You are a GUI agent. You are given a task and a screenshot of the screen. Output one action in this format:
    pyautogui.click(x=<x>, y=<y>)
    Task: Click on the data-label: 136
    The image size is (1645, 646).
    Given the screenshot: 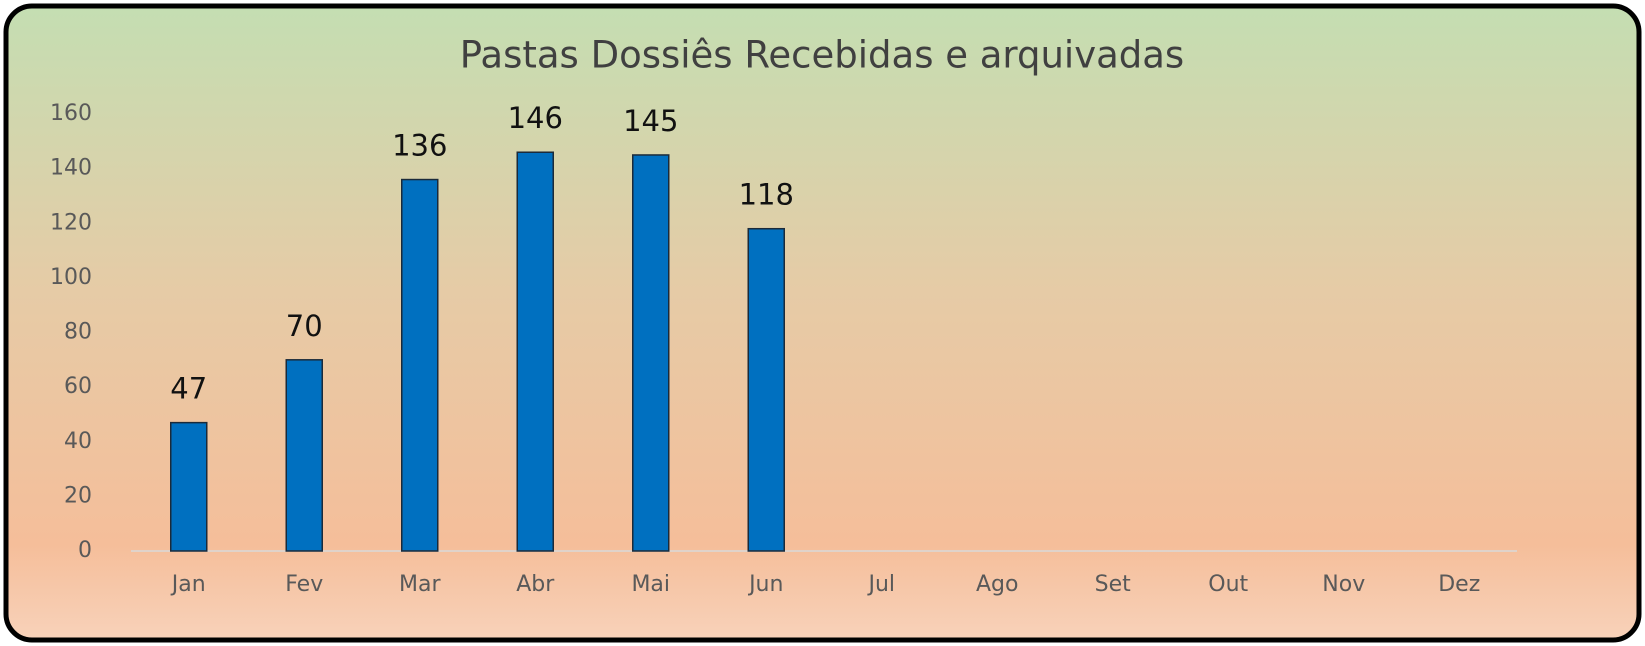 What is the action you would take?
    pyautogui.click(x=419, y=146)
    